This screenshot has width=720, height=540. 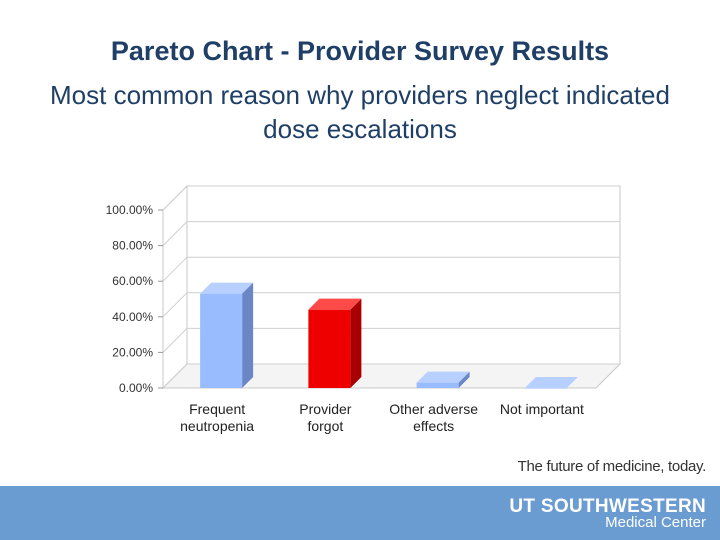 I want to click on chart-title: Pareto Chart - Provider Survey Results, so click(x=360, y=51).